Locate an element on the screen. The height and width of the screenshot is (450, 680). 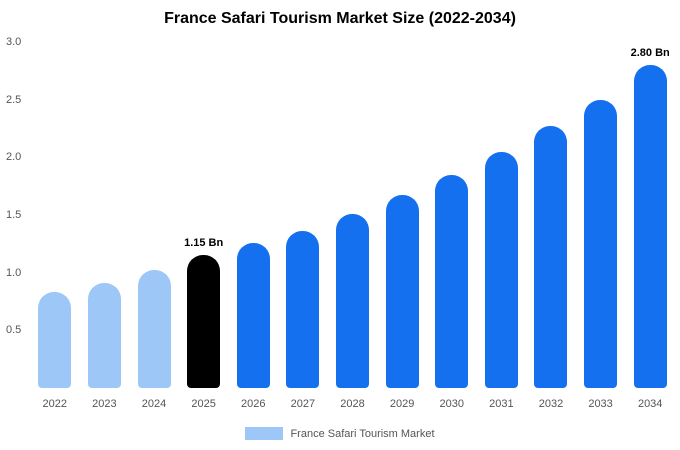
bar-2026 is located at coordinates (253, 315).